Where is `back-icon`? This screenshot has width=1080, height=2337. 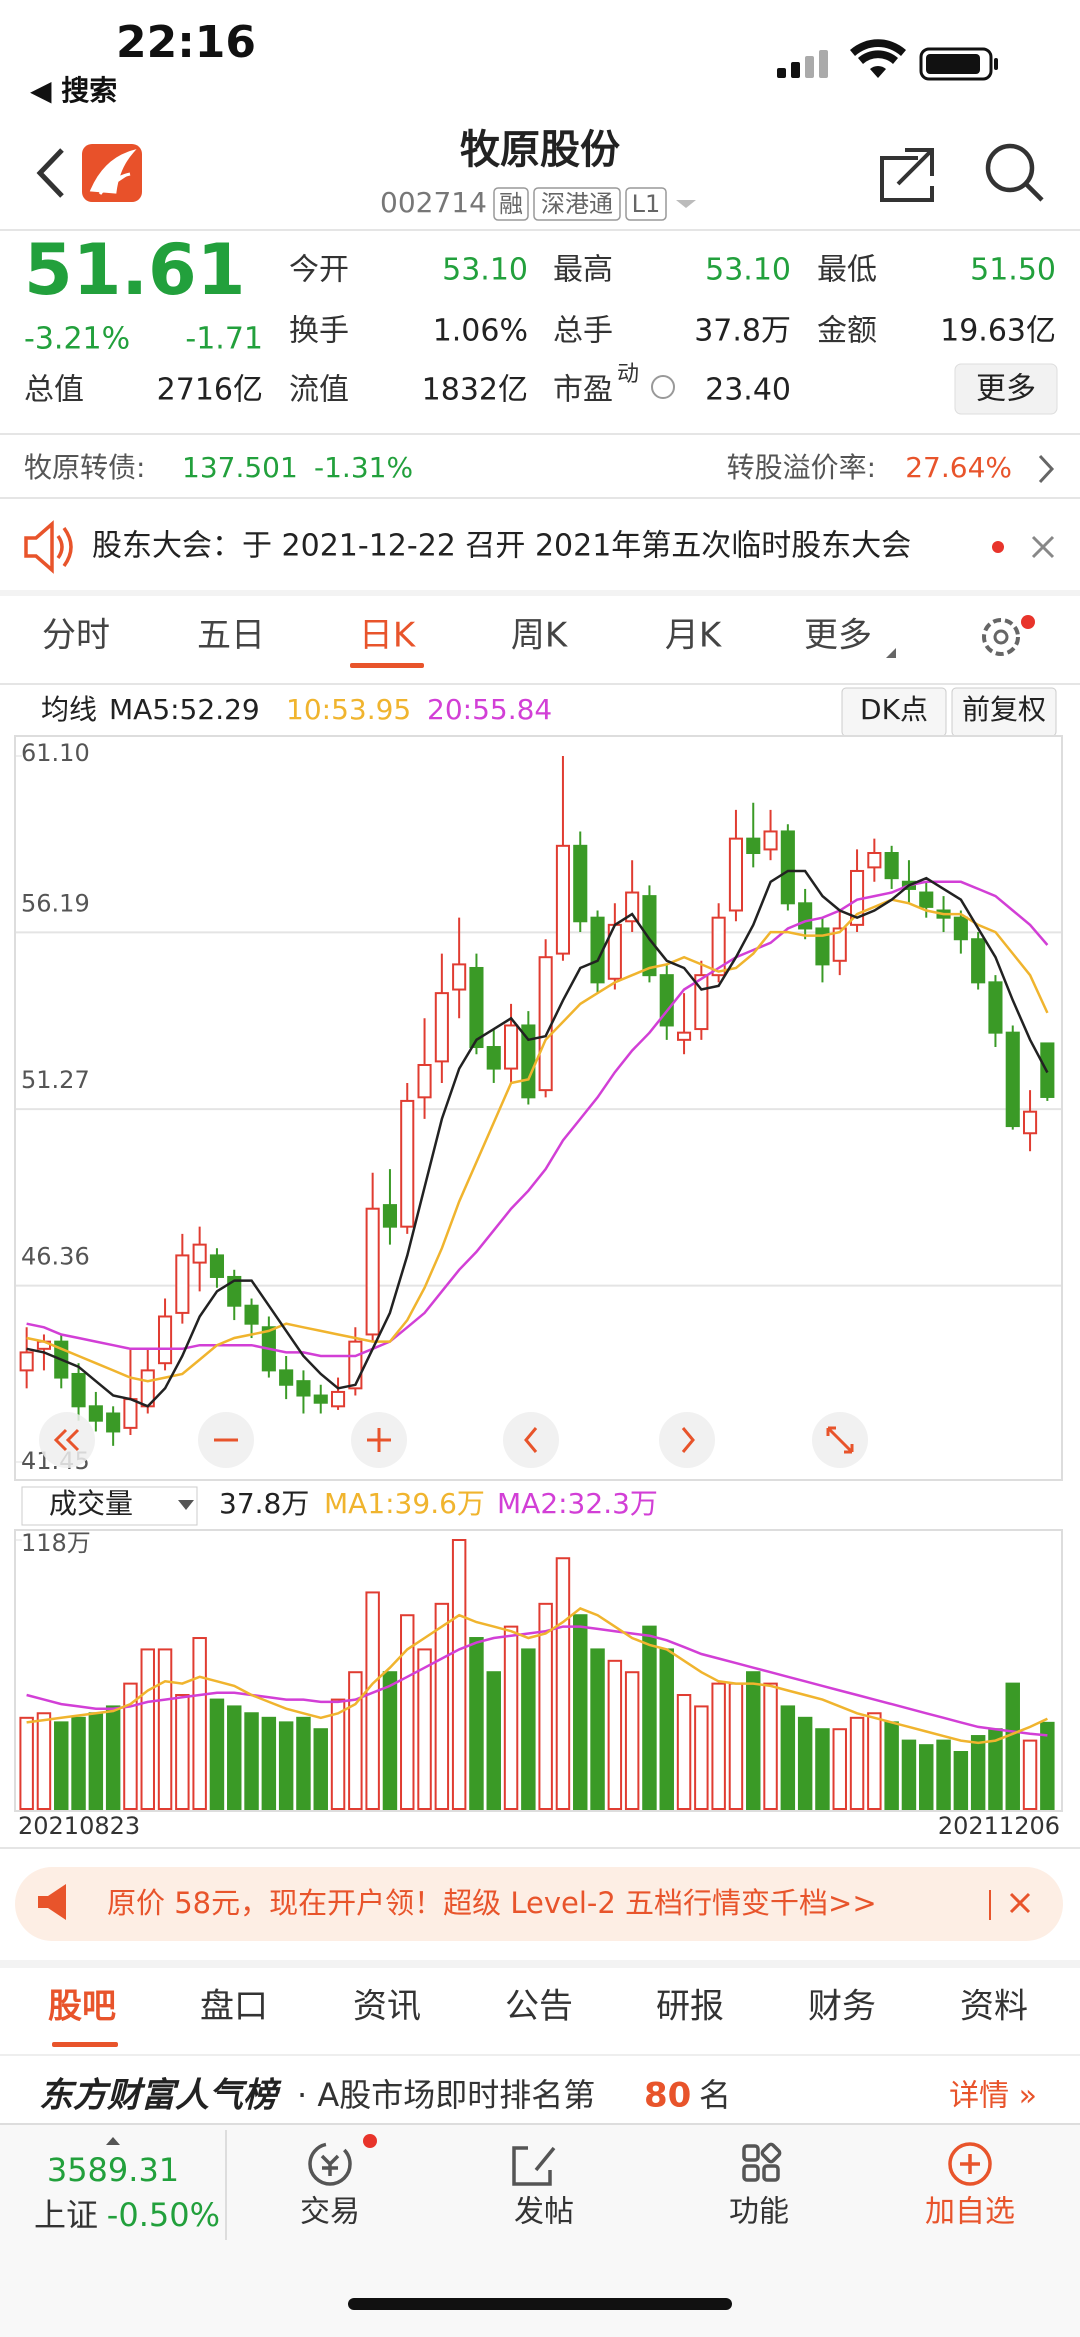 back-icon is located at coordinates (50, 173).